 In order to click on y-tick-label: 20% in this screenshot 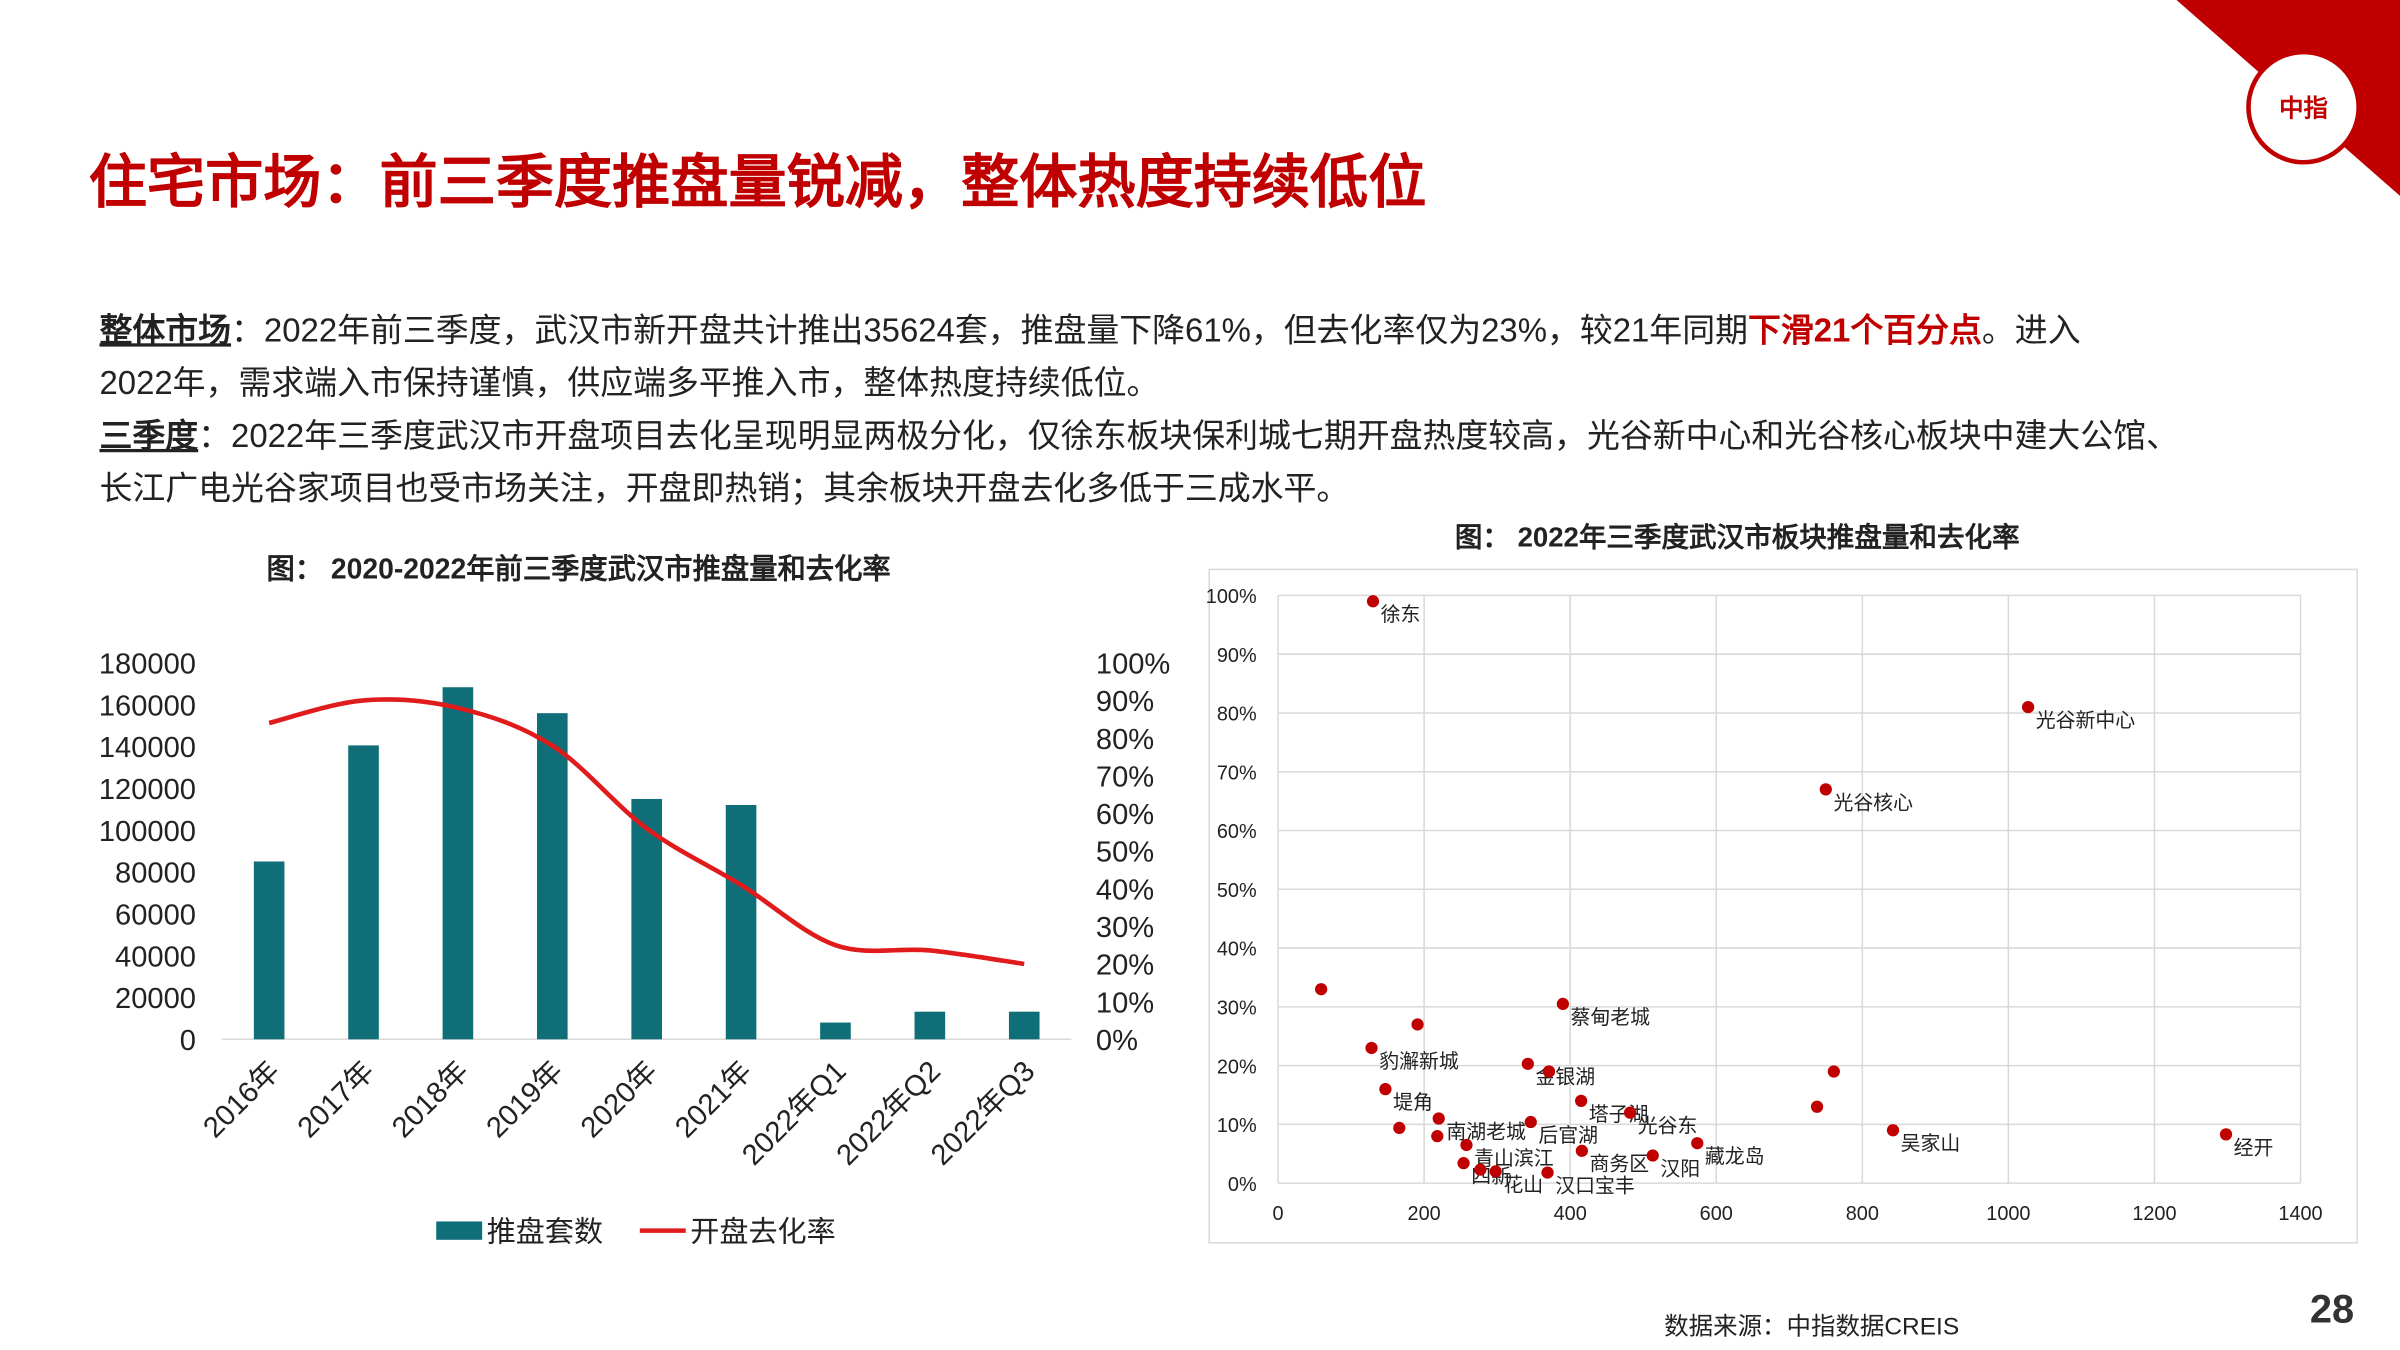, I will do `click(1237, 1067)`.